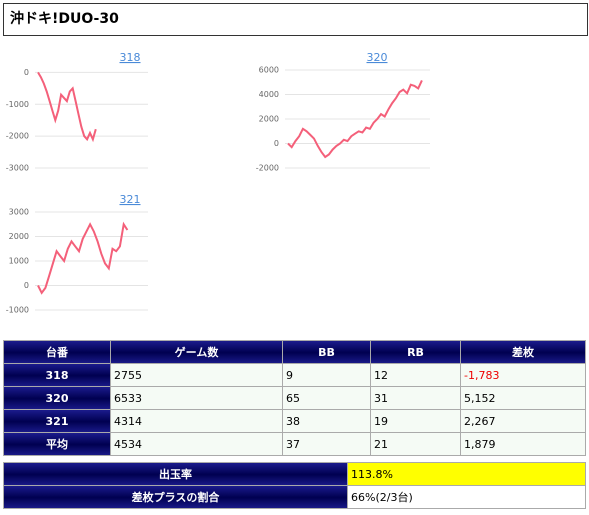 Image resolution: width=589 pixels, height=515 pixels. Describe the element at coordinates (295, 19) in the screenshot. I see `page-title: 沖ドキ!DUO-30` at that location.